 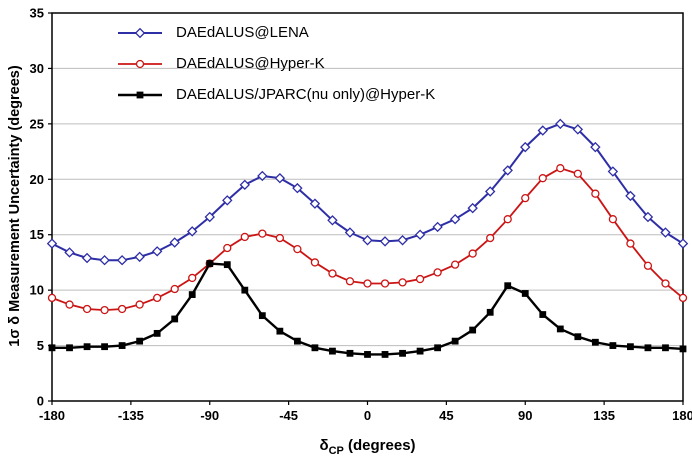 I want to click on legend-item-jparc: DAEdALUS/JPARC(nu only)@Hyper-K, so click(x=275, y=94).